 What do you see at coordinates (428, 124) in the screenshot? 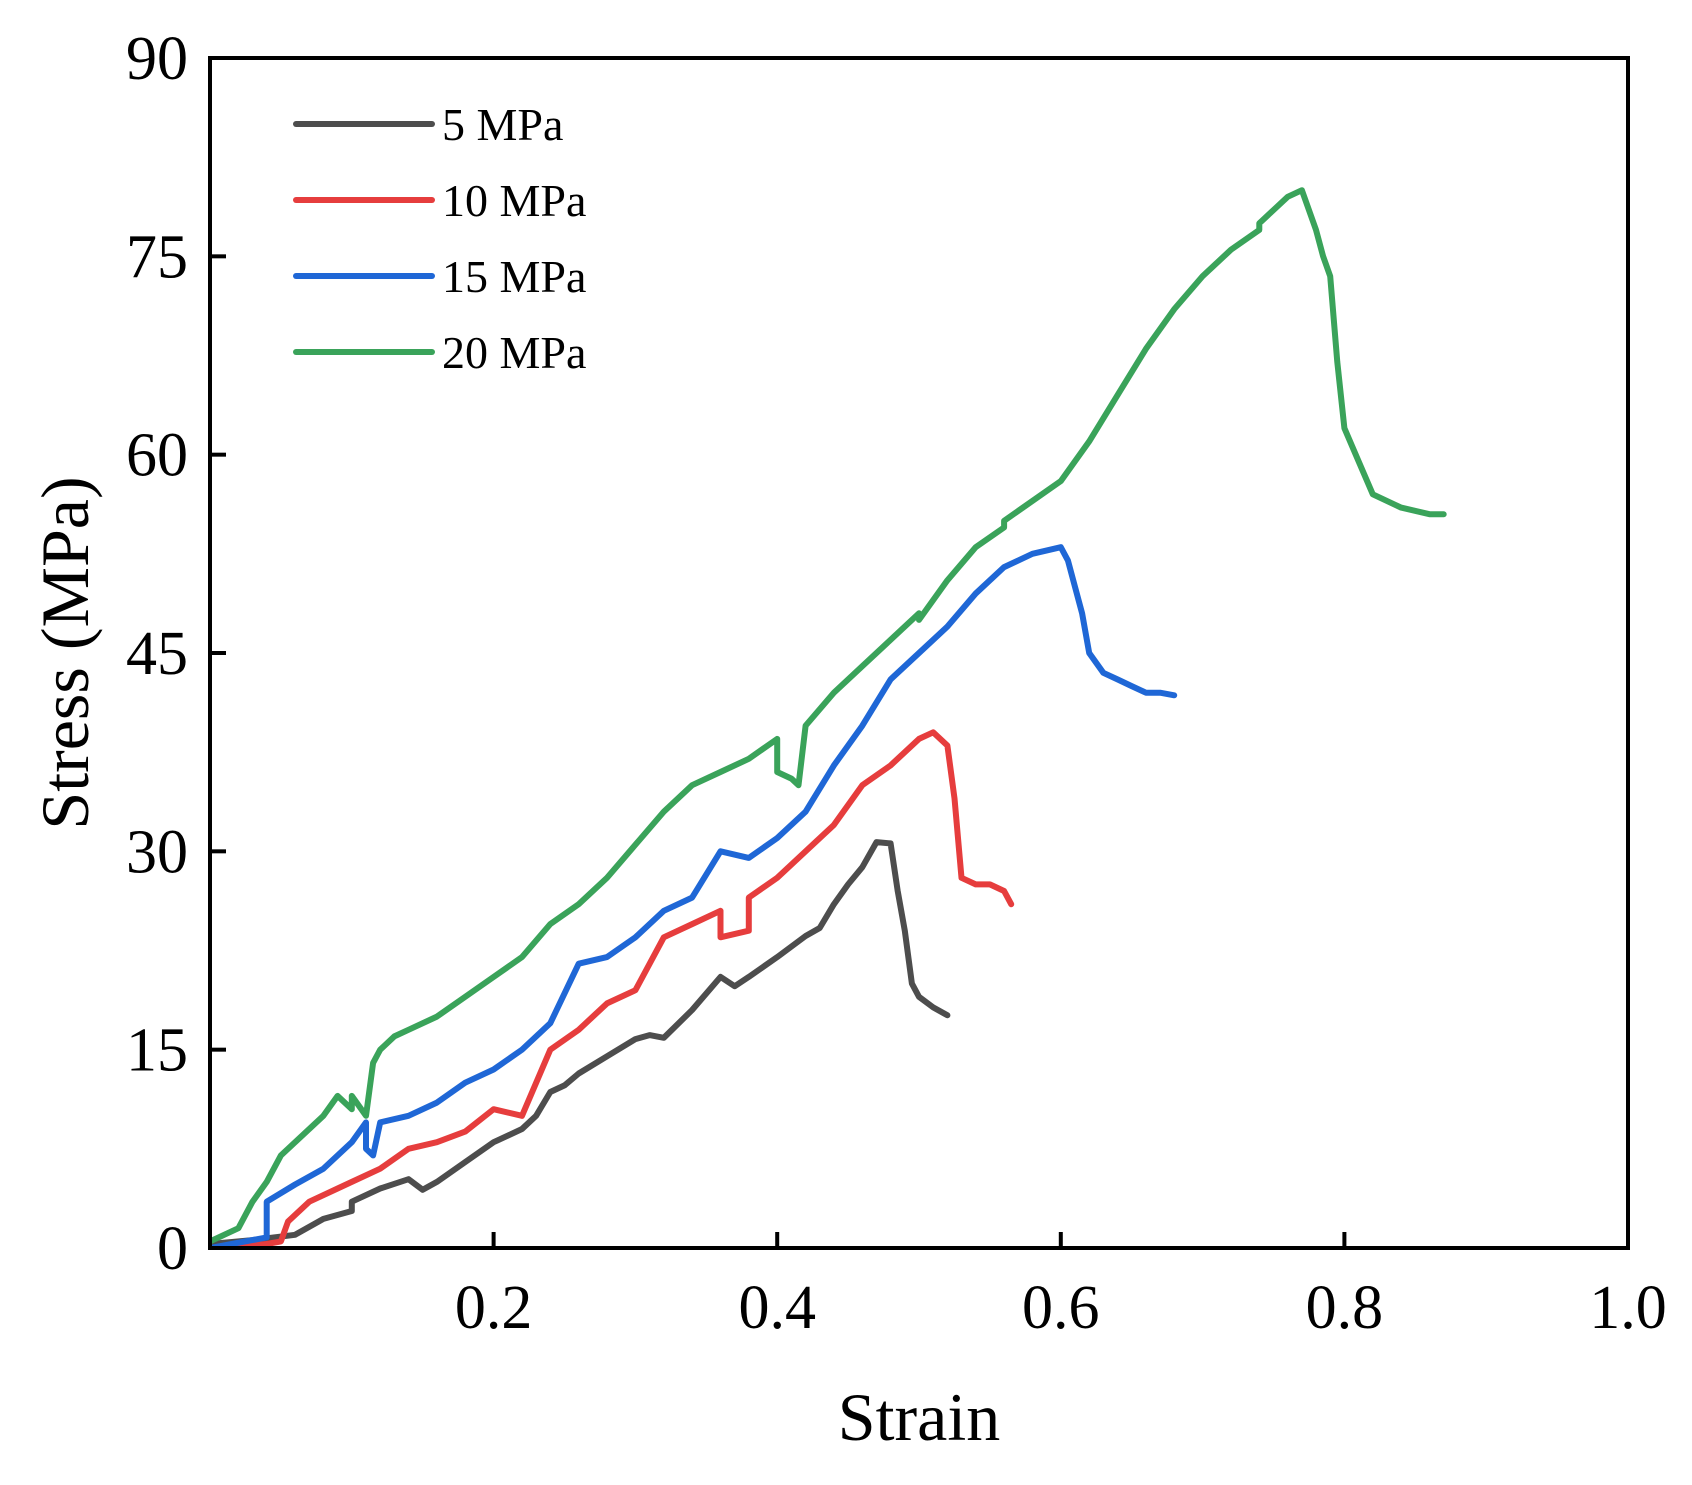
I see `legend-item: 5 MPa` at bounding box center [428, 124].